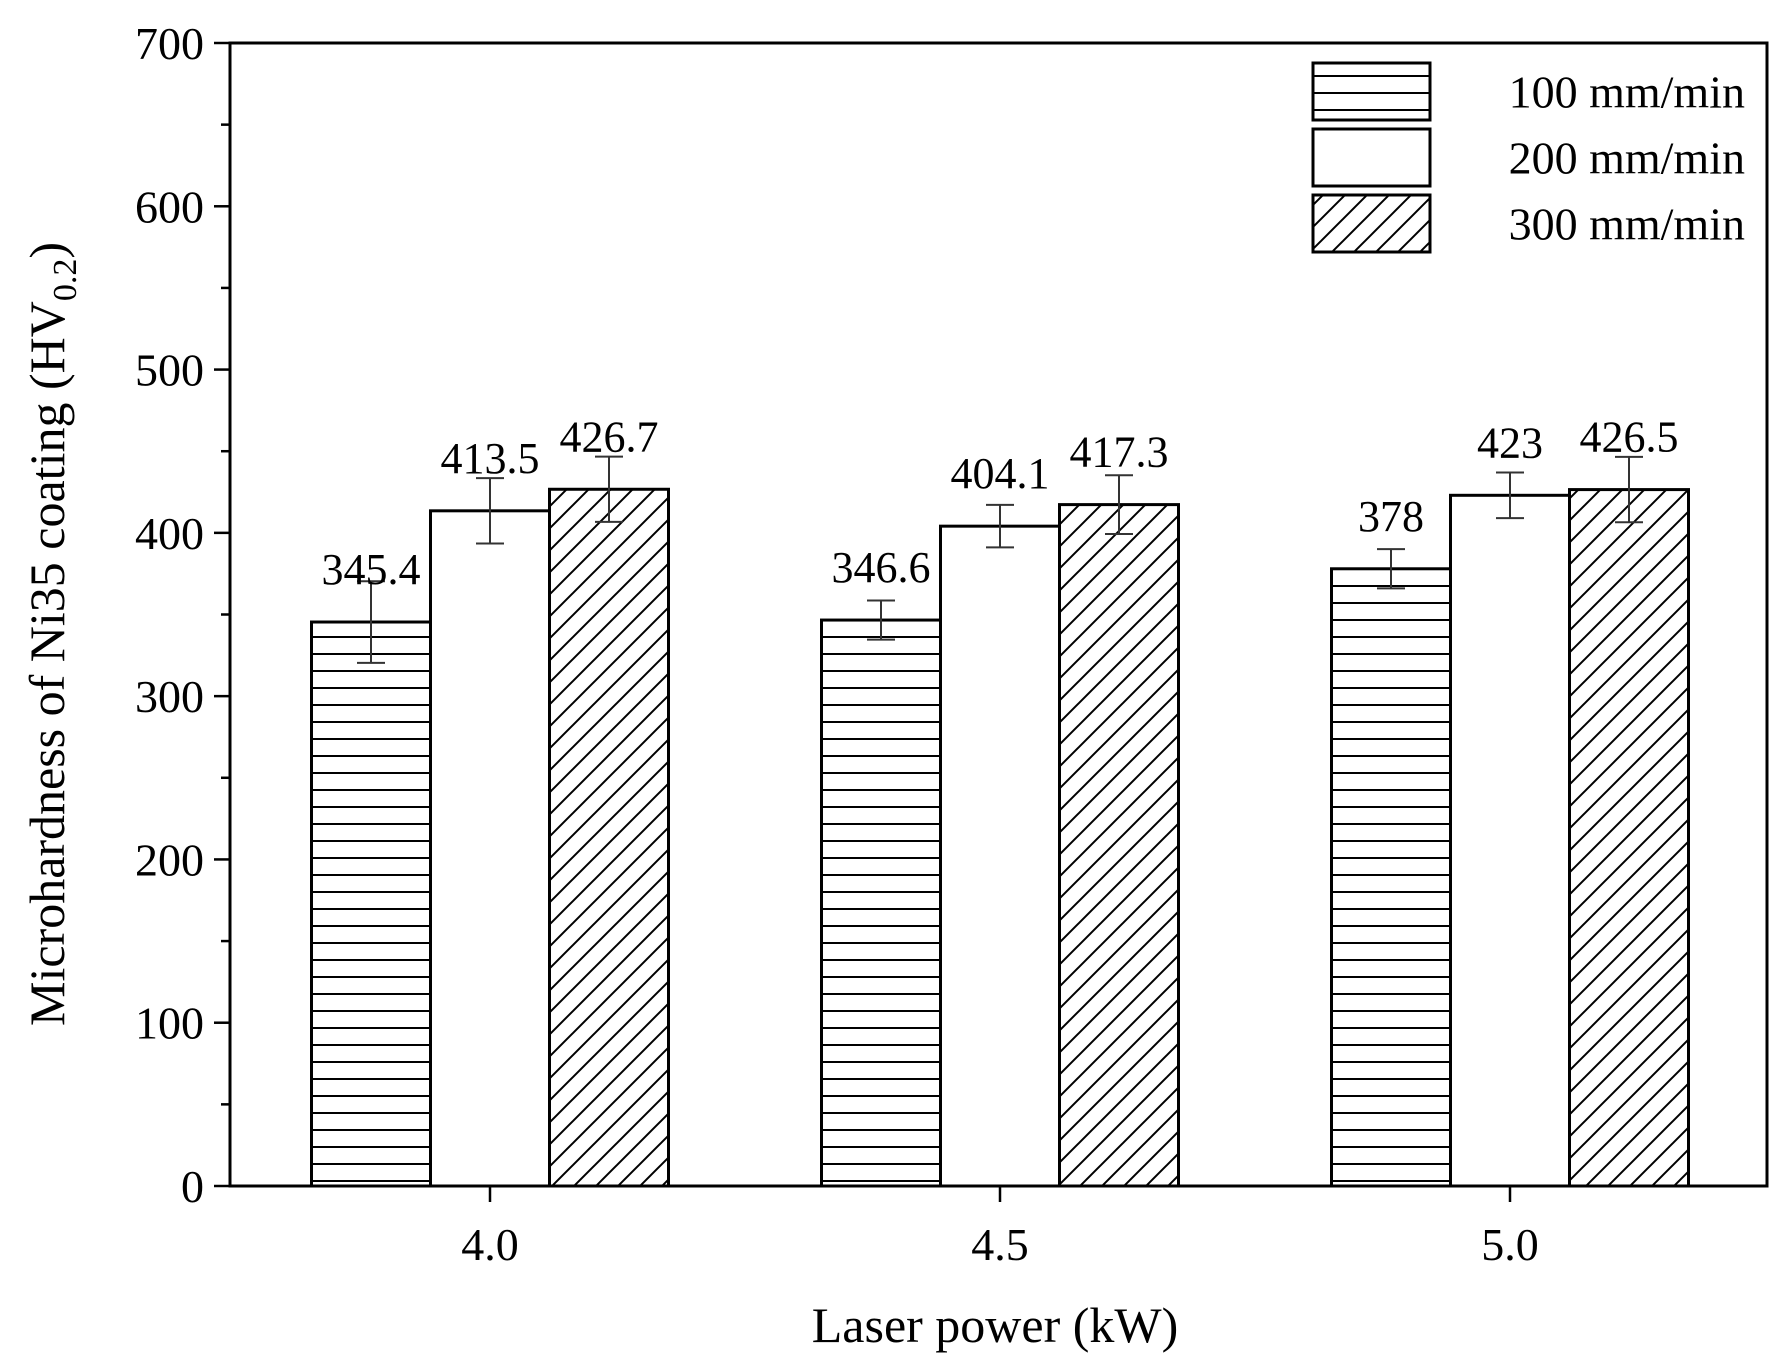 Image resolution: width=1785 pixels, height=1357 pixels. I want to click on legend: 100 mm/min 200 mm/min 300 mm/min, so click(1528, 157).